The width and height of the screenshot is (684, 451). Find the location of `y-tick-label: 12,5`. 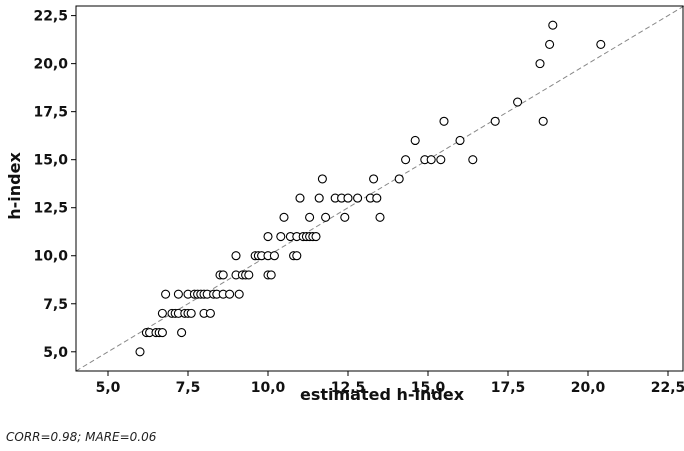

y-tick-label: 12,5 is located at coordinates (50, 209).